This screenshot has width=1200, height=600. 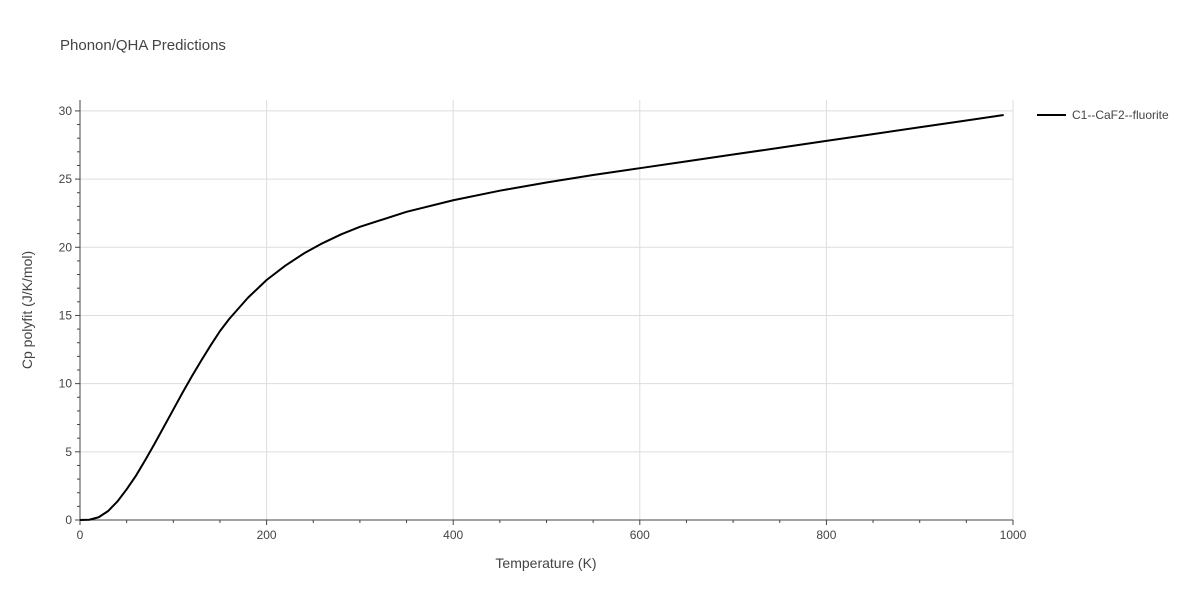 I want to click on y-tick-label: 20, so click(x=66, y=247).